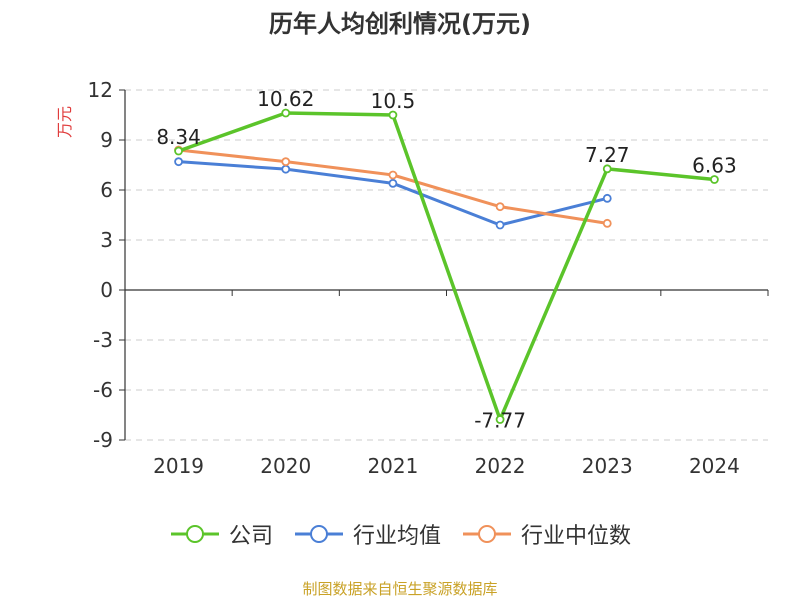  I want to click on data-label: 6.63, so click(714, 166).